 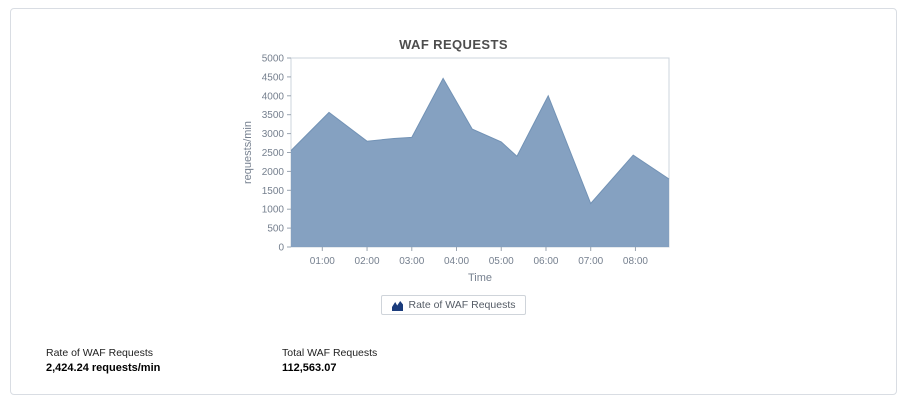 What do you see at coordinates (330, 353) in the screenshot?
I see `stat-total-label: Total WAF Requests` at bounding box center [330, 353].